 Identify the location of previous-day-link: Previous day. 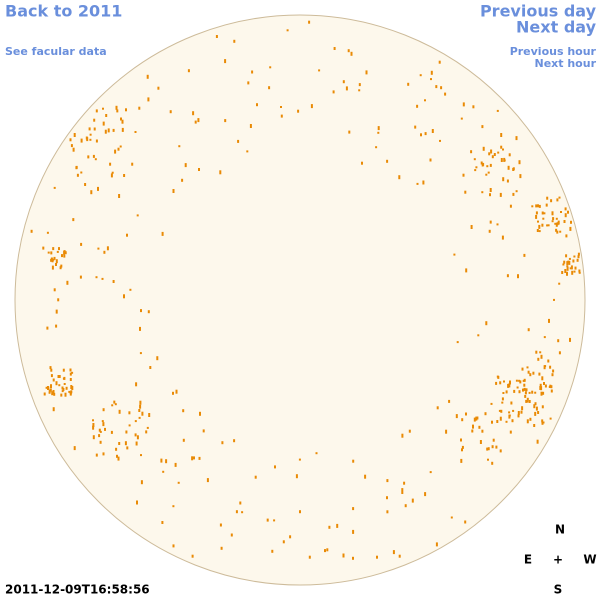
(538, 11).